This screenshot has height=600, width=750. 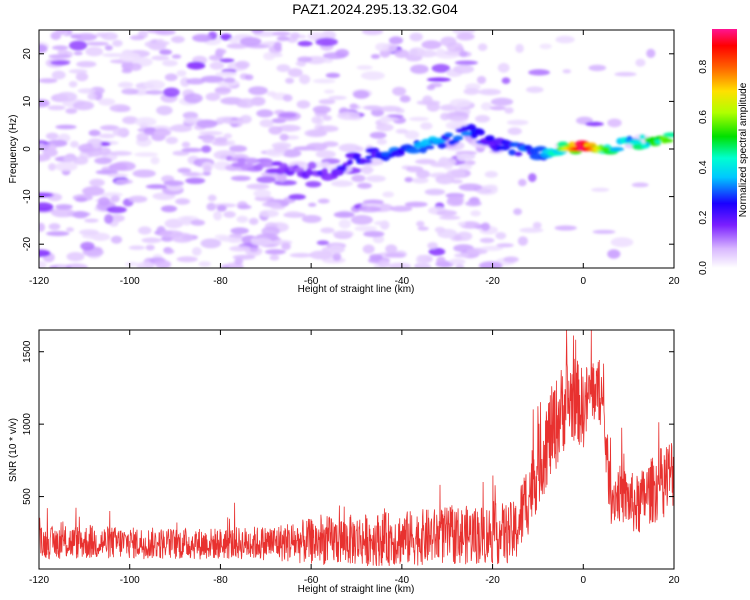 What do you see at coordinates (375, 9) in the screenshot?
I see `chart-title: PAZ1.2024.295.13.32.G04` at bounding box center [375, 9].